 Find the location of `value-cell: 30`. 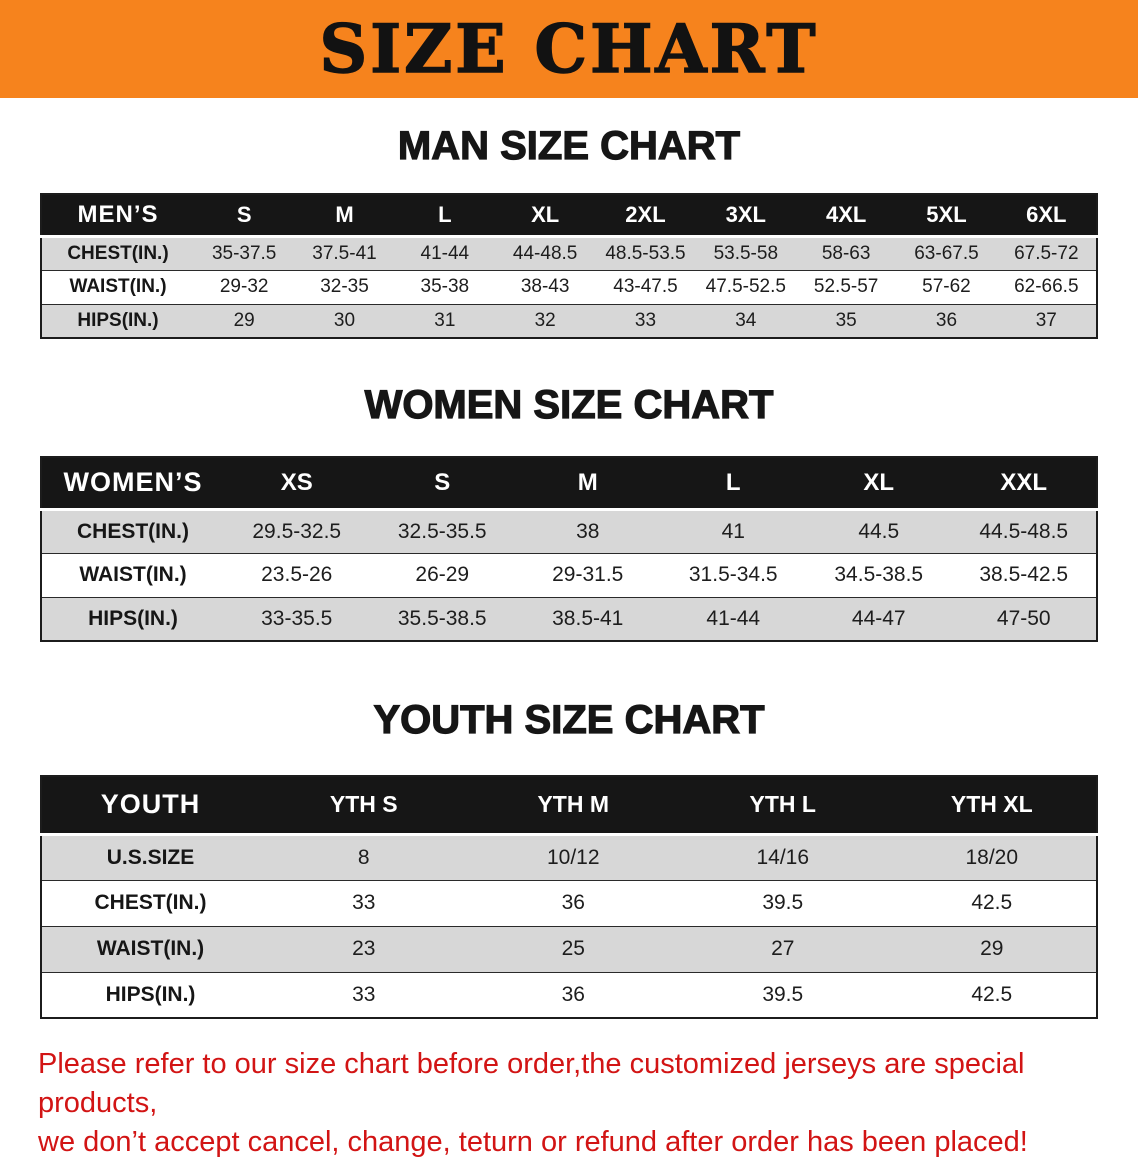

value-cell: 30 is located at coordinates (344, 320).